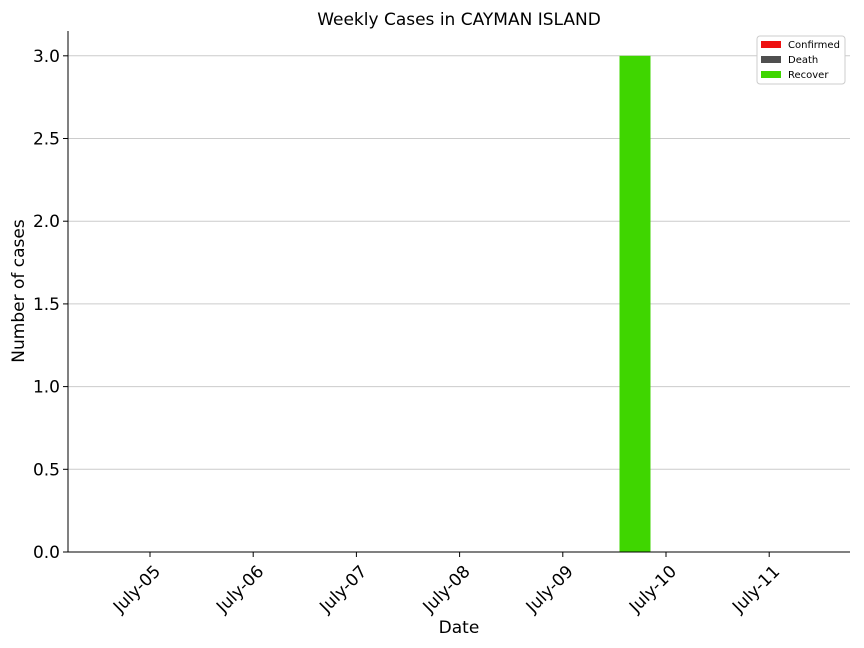 The height and width of the screenshot is (648, 864). I want to click on y-ticks: 0.0 0.5 1.0 1.5 2.0 2.5 3.0, so click(50, 305).